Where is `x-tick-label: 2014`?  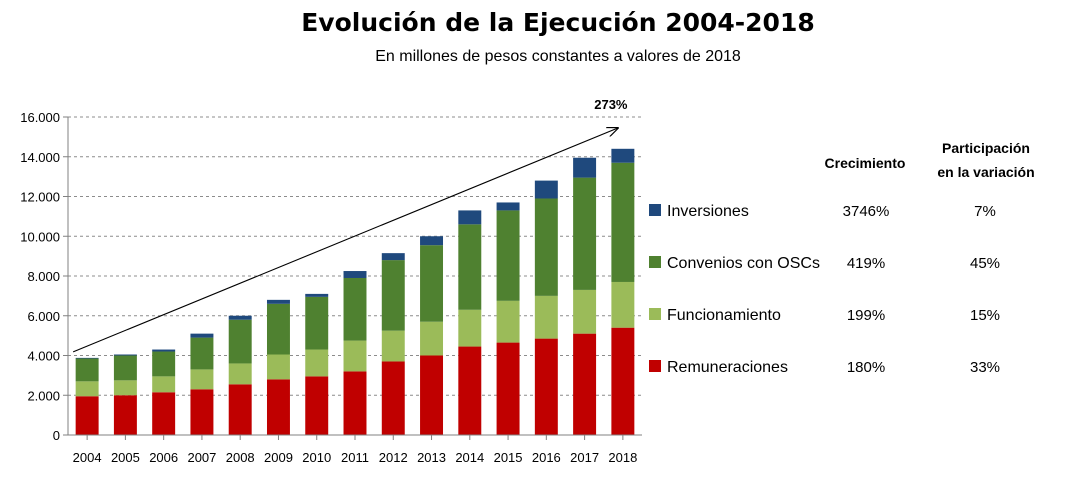
x-tick-label: 2014 is located at coordinates (469, 457).